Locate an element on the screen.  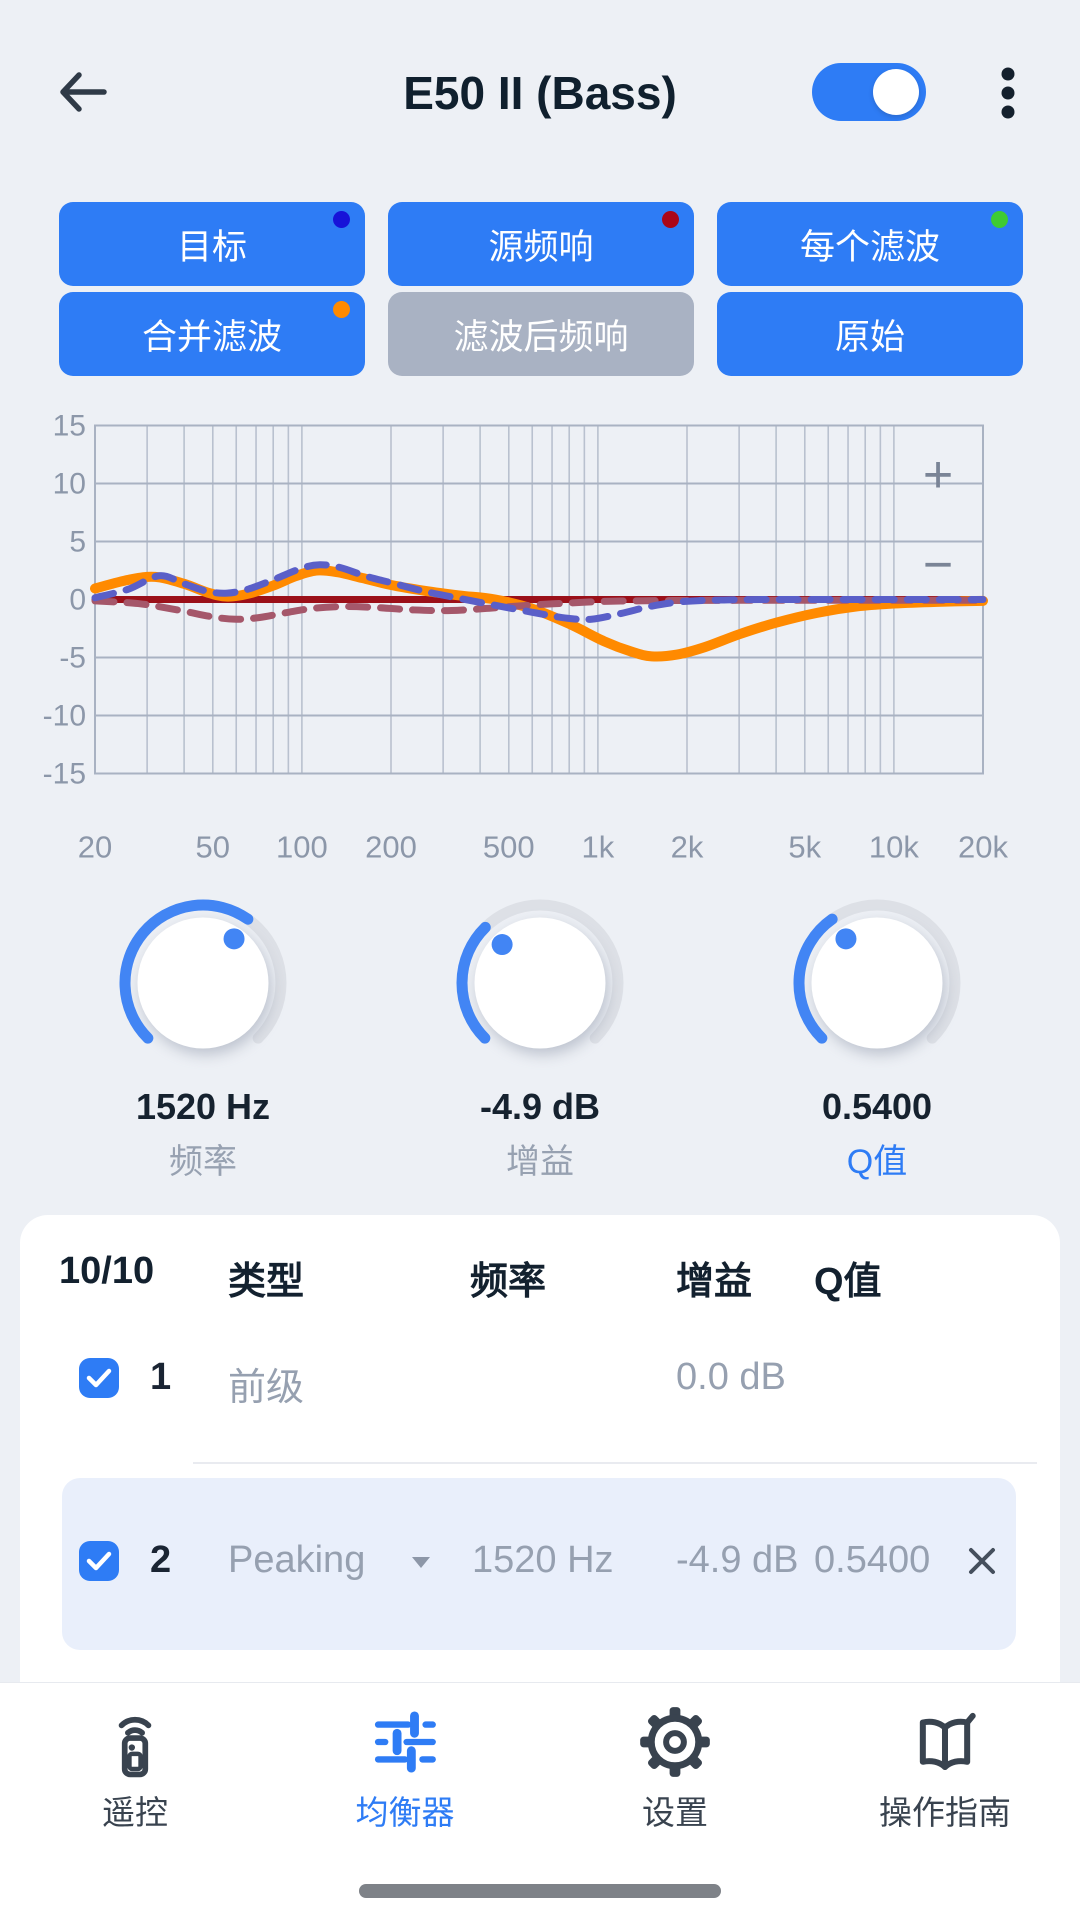
filter-type: 前级 is located at coordinates (266, 1388).